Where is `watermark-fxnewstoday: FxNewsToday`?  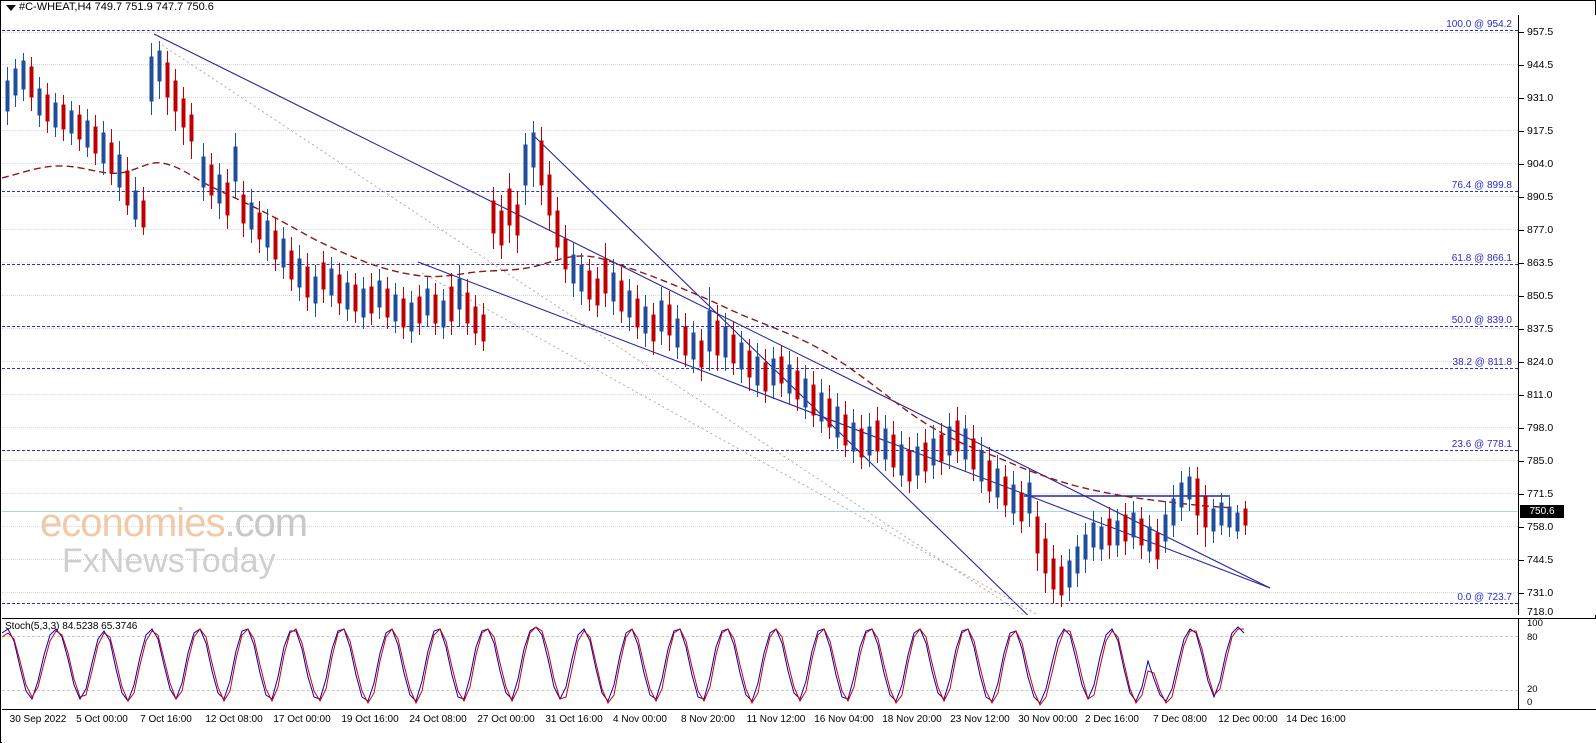 watermark-fxnewstoday: FxNewsToday is located at coordinates (169, 561).